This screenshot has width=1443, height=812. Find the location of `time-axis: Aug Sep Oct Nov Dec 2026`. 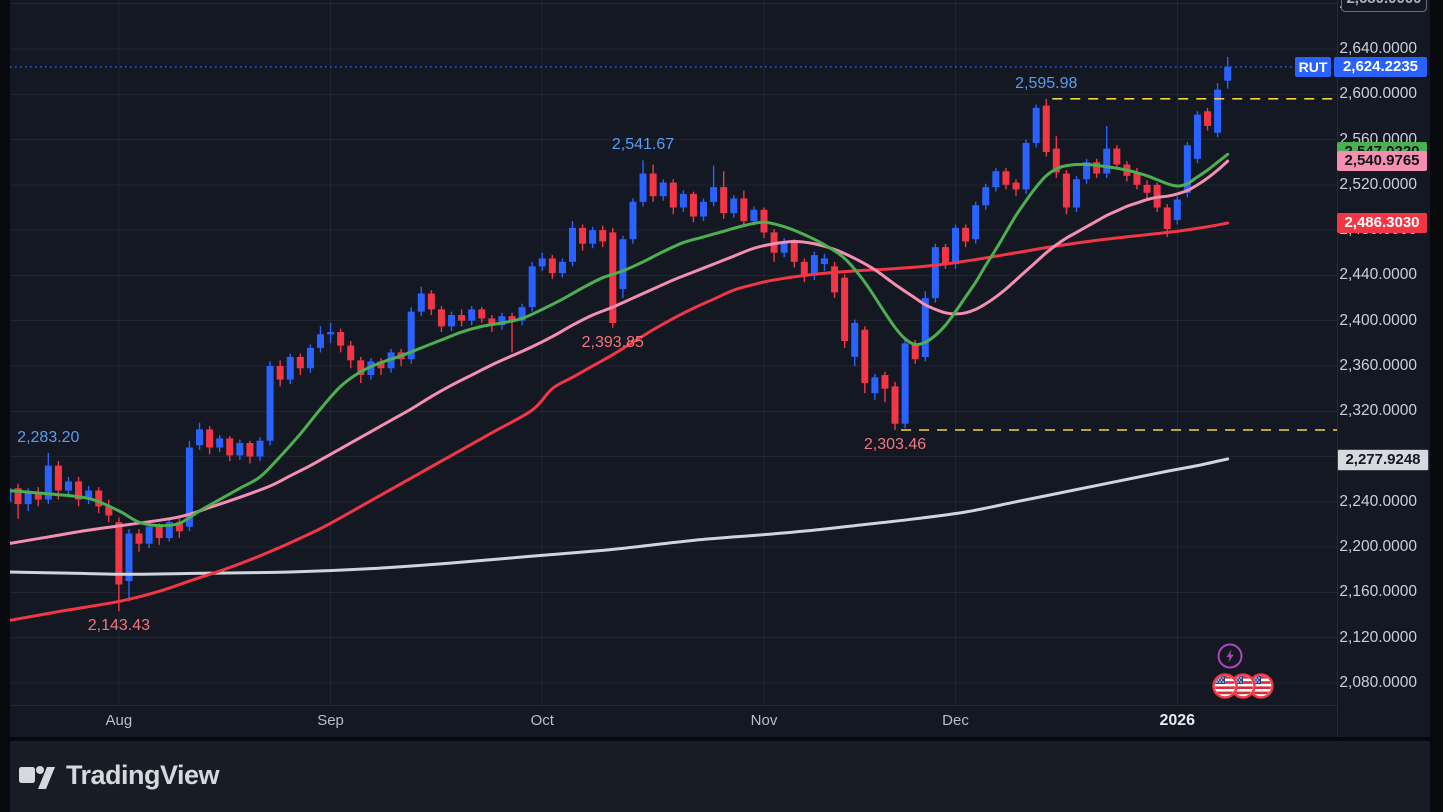

time-axis: Aug Sep Oct Nov Dec 2026 is located at coordinates (668, 721).